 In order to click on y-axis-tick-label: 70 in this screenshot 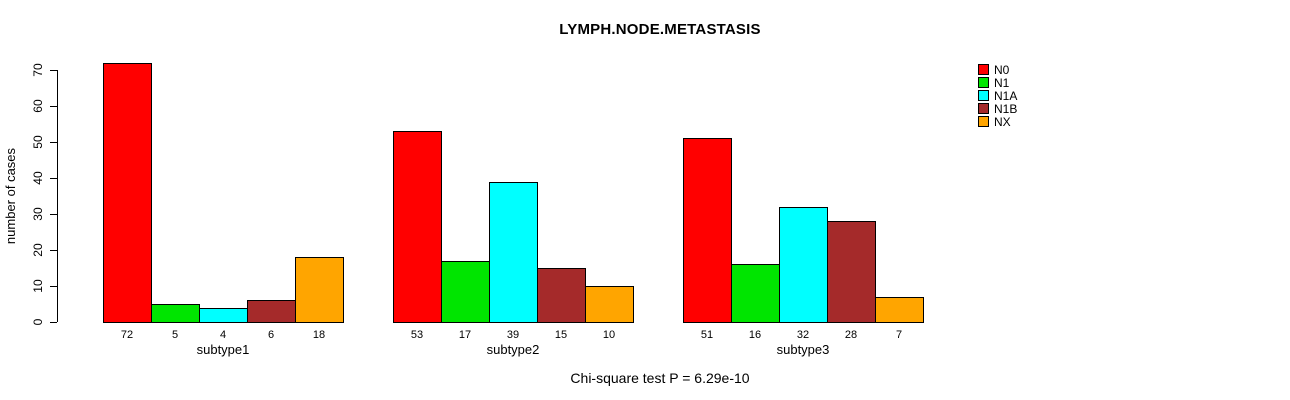, I will do `click(38, 70)`.